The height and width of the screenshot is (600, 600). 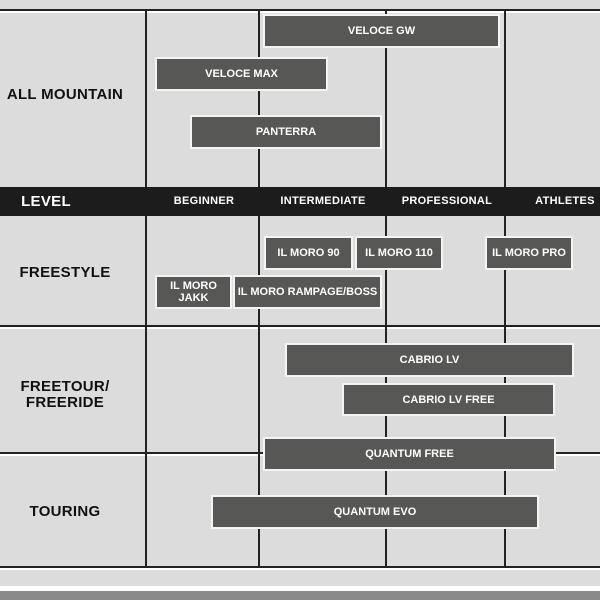 I want to click on level-intermediate: INTERMEDIATE, so click(x=323, y=201).